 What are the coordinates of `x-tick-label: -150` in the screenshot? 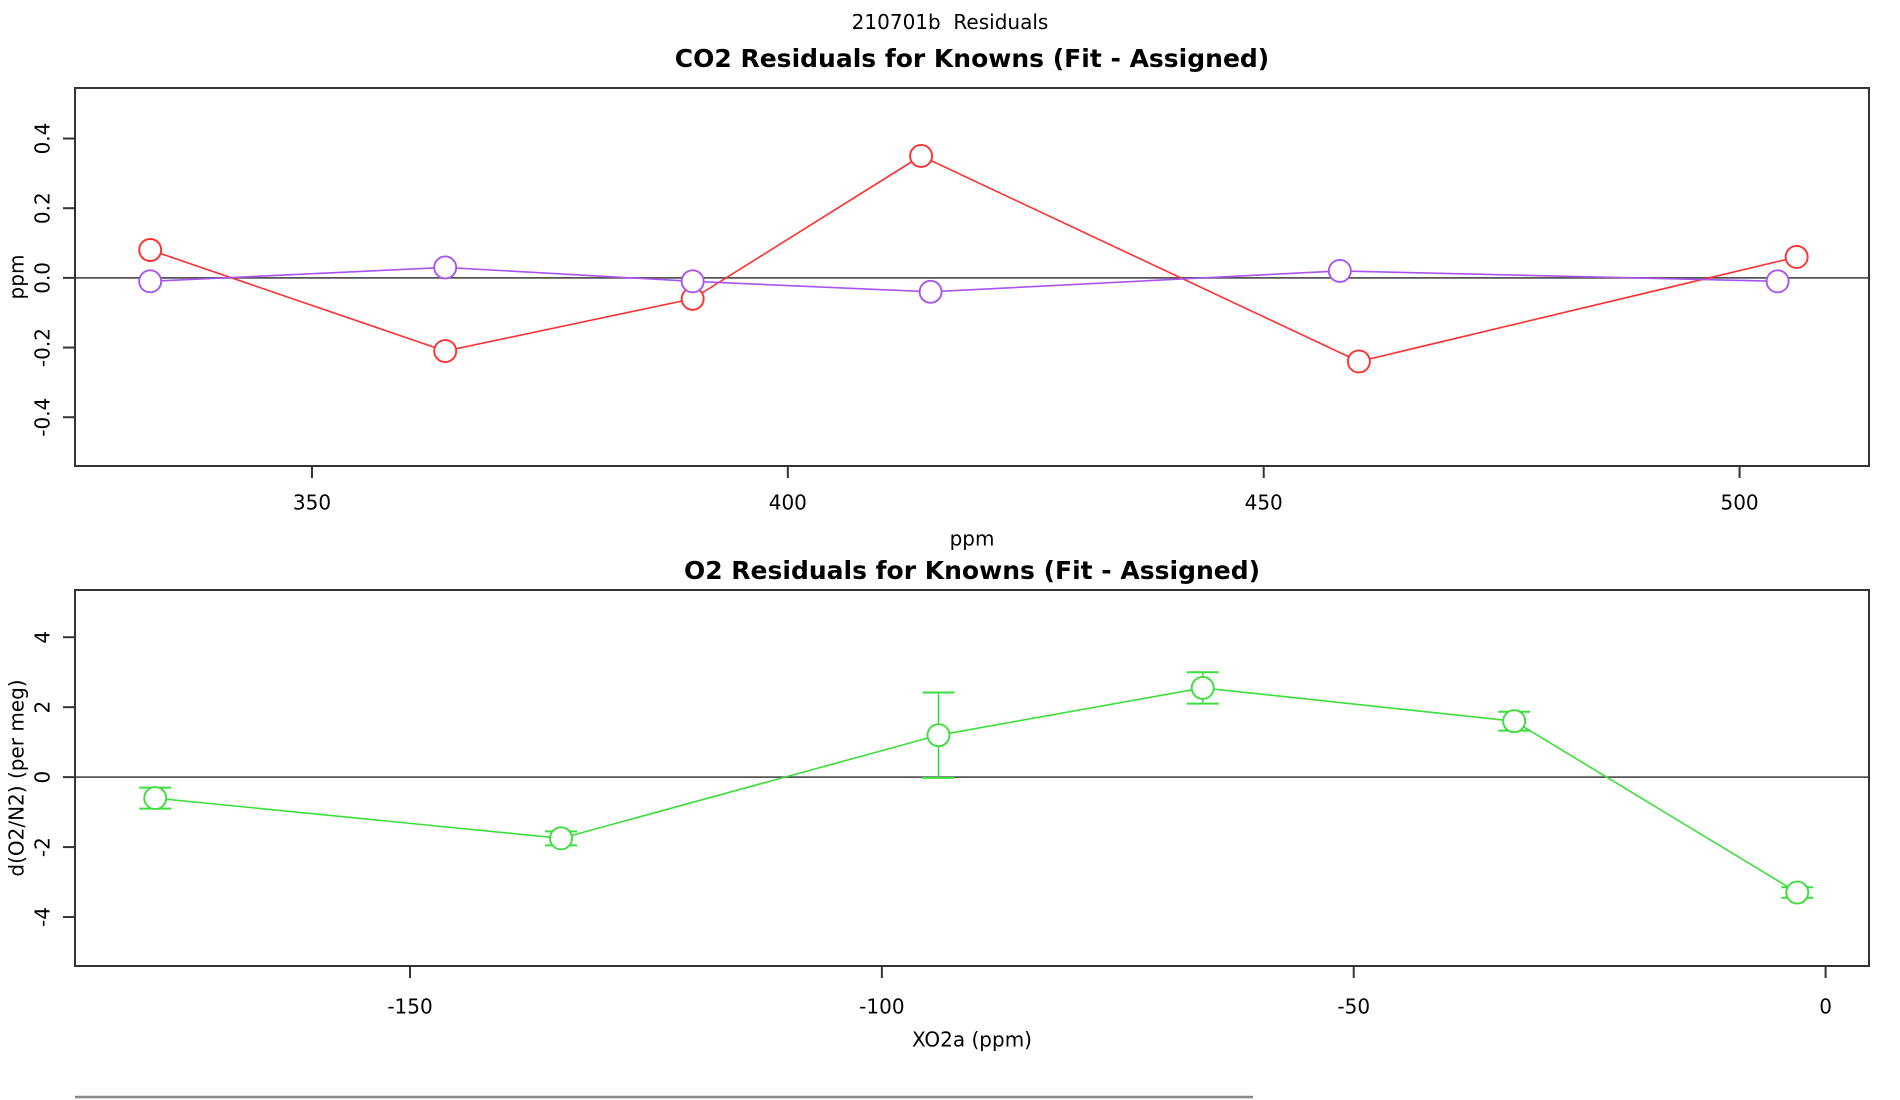 It's located at (409, 1007).